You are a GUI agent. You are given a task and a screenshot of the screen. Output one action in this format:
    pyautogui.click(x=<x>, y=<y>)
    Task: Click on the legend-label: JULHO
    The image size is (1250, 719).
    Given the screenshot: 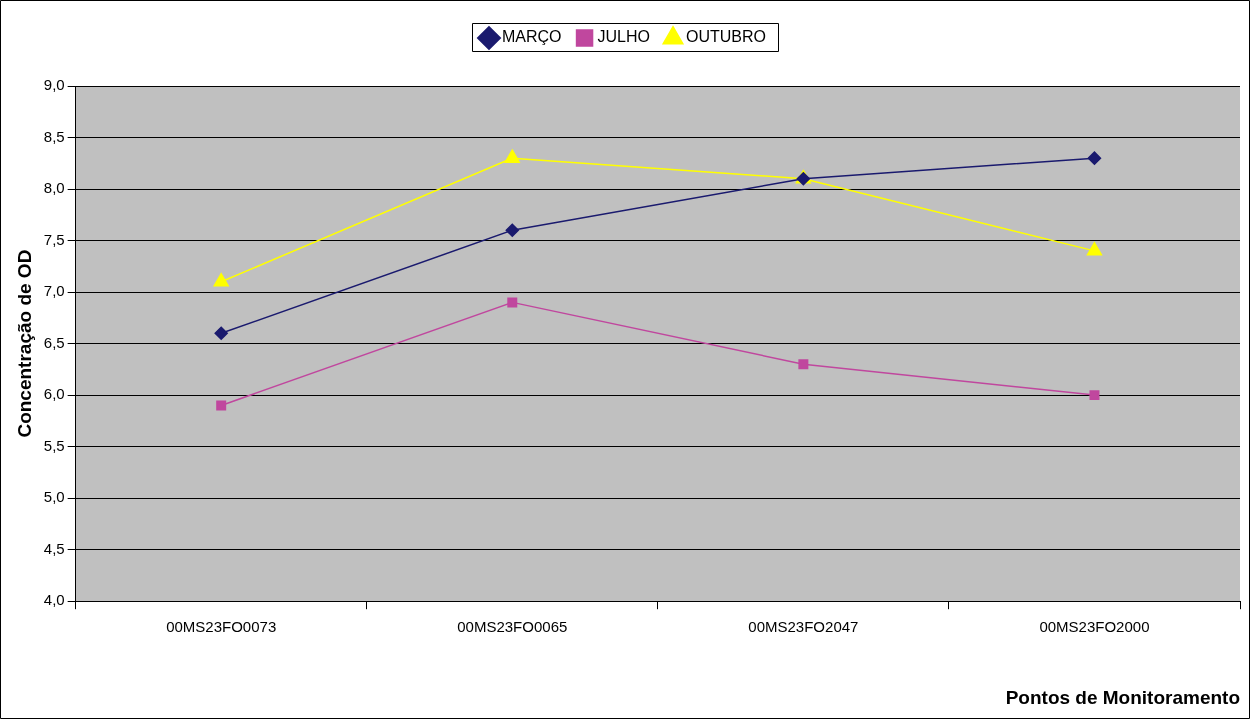 What is the action you would take?
    pyautogui.click(x=623, y=37)
    